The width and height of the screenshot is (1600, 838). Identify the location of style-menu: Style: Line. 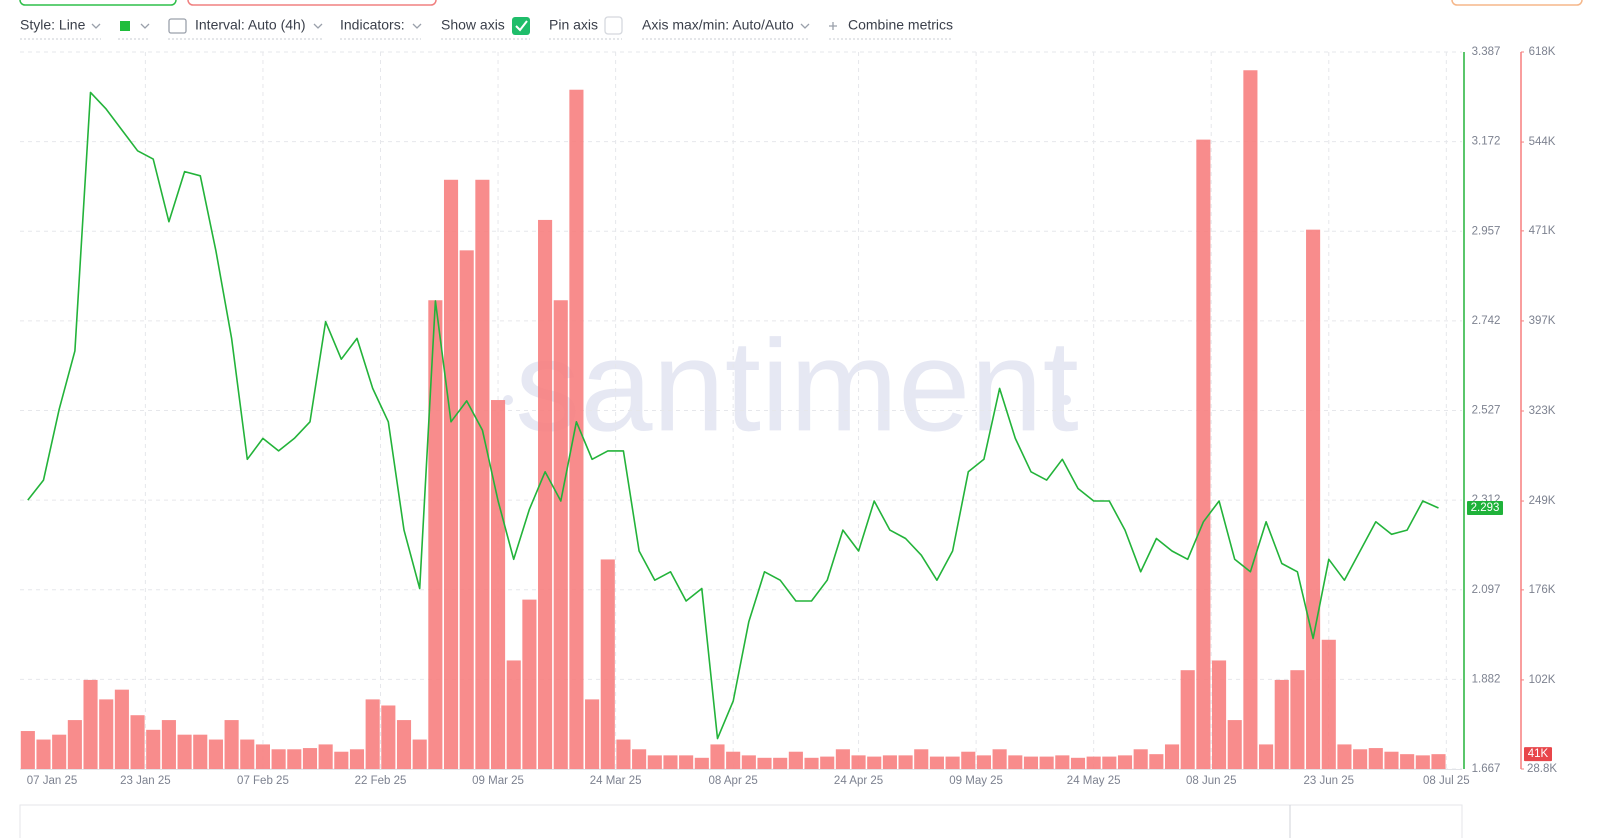
(53, 25).